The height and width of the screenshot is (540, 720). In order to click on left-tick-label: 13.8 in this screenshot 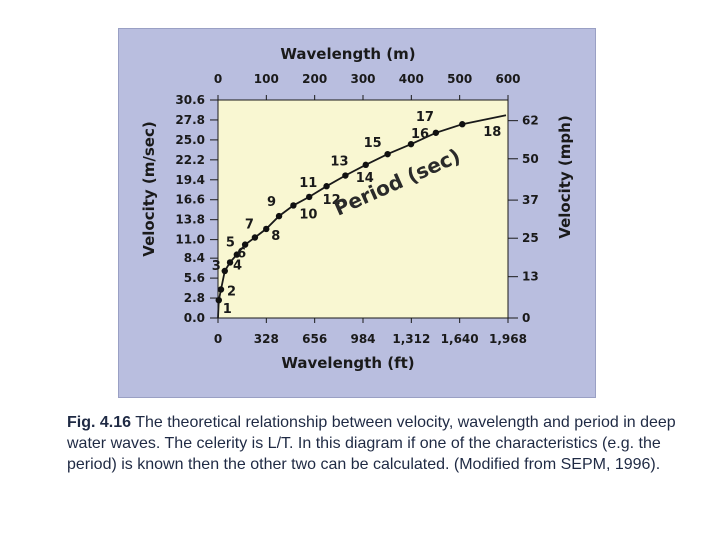, I will do `click(190, 220)`.